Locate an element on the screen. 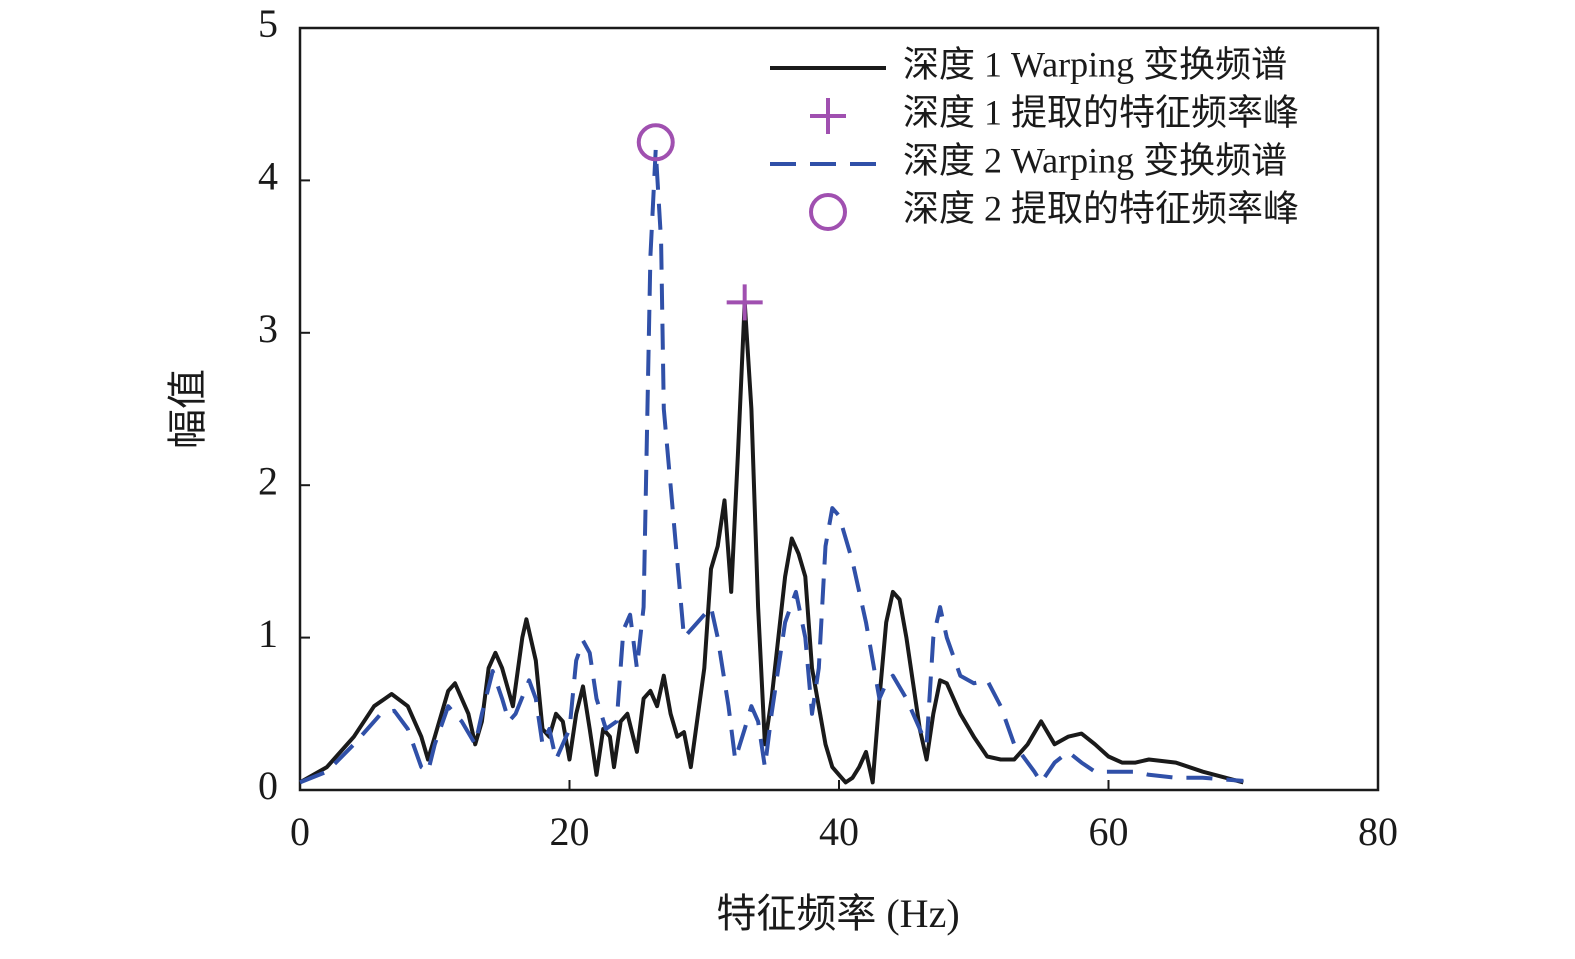 The width and height of the screenshot is (1575, 959). x-tick-label: 40 is located at coordinates (839, 831).